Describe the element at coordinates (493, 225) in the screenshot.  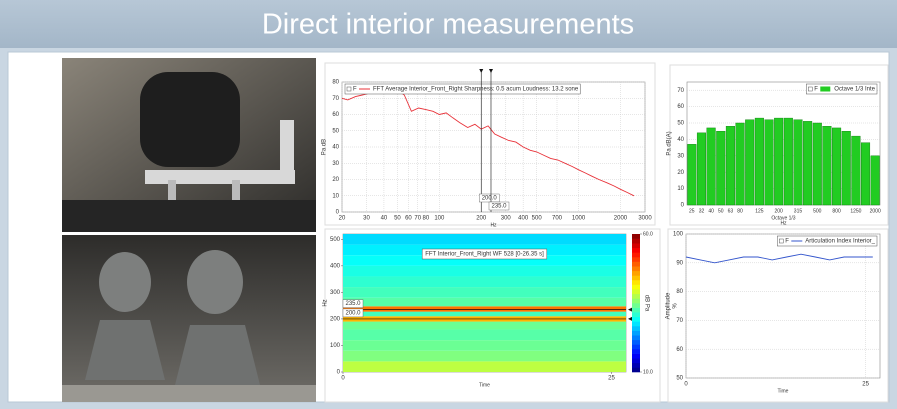
I see `x-axis-label: Hz` at that location.